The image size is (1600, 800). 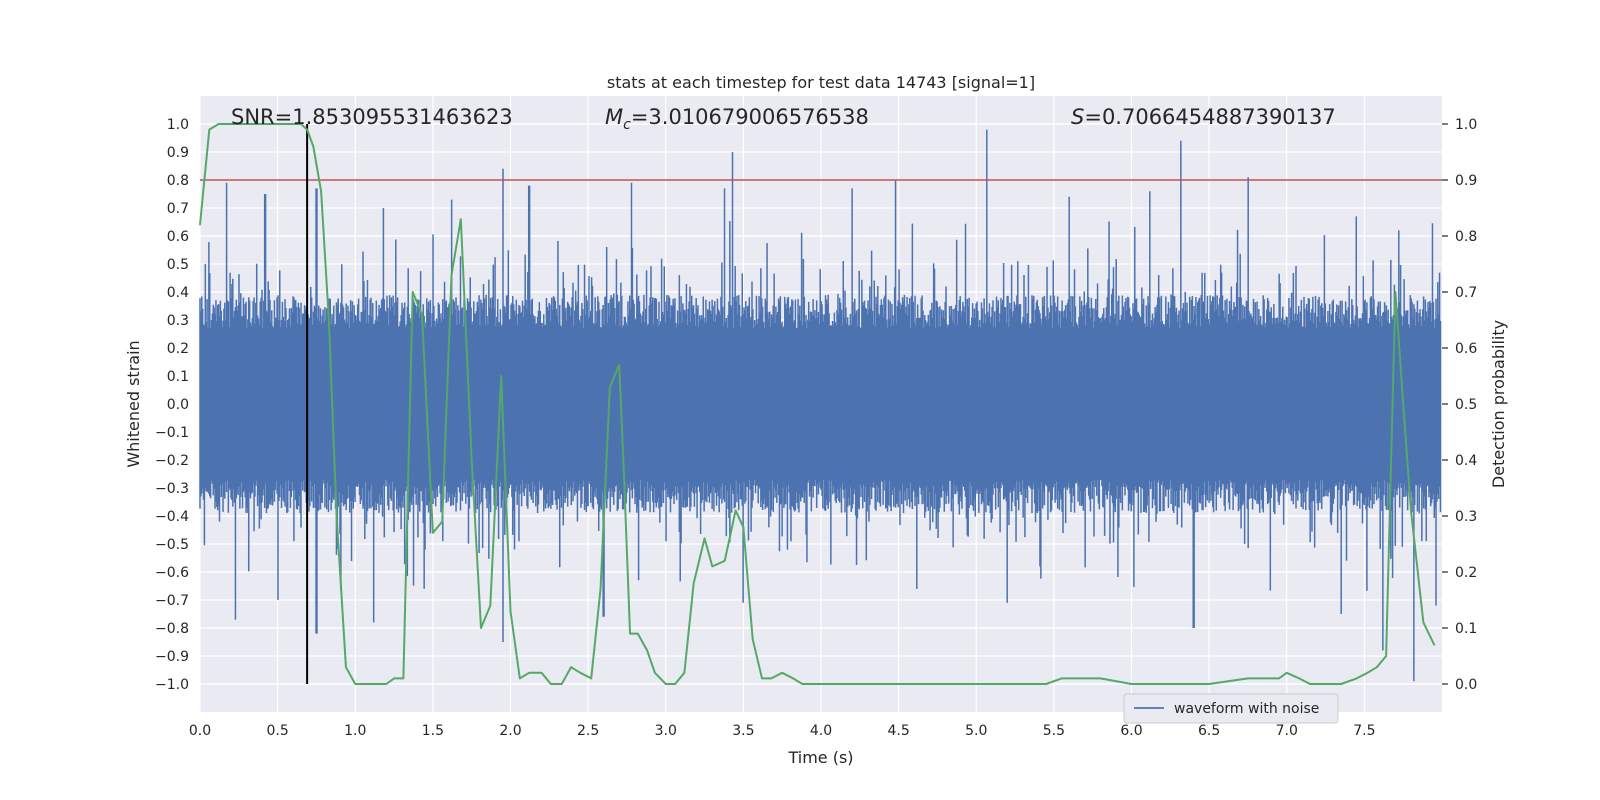 I want to click on chirp-mass-value: =3.010679006576538, so click(x=750, y=117).